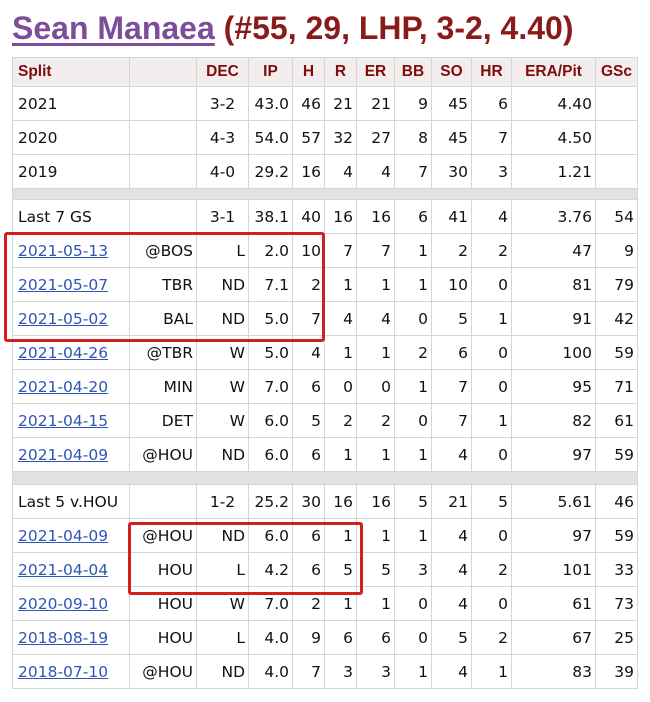  I want to click on cell-ip: 54.0, so click(270, 137).